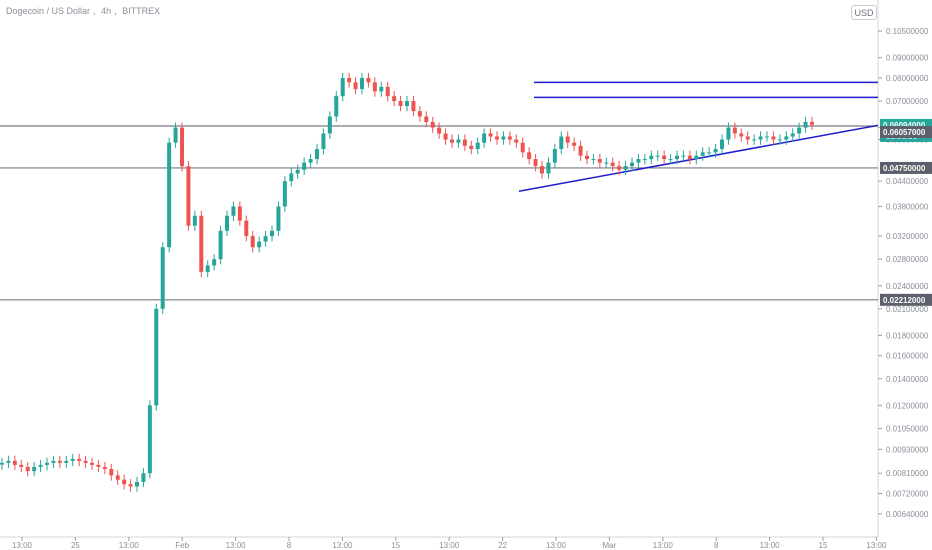  What do you see at coordinates (907, 428) in the screenshot?
I see `price-tick-label: 0.01050000` at bounding box center [907, 428].